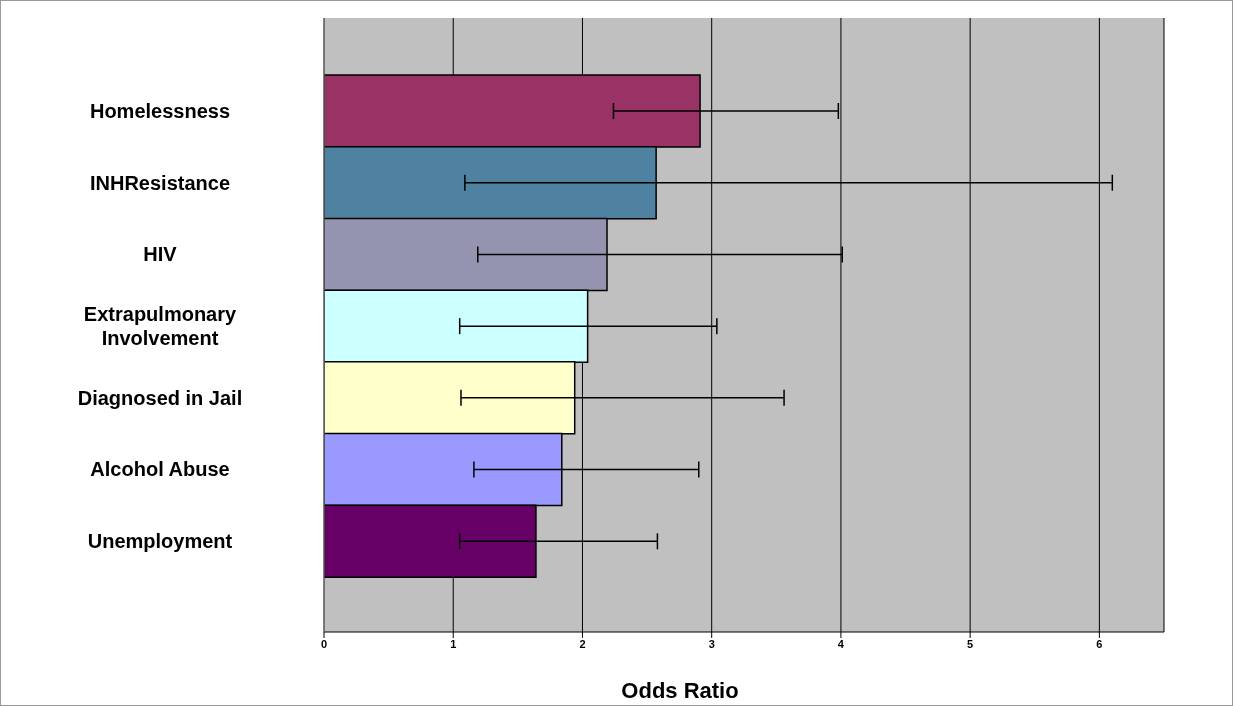  What do you see at coordinates (160, 397) in the screenshot?
I see `y-tick-label: Diagnosed in Jail` at bounding box center [160, 397].